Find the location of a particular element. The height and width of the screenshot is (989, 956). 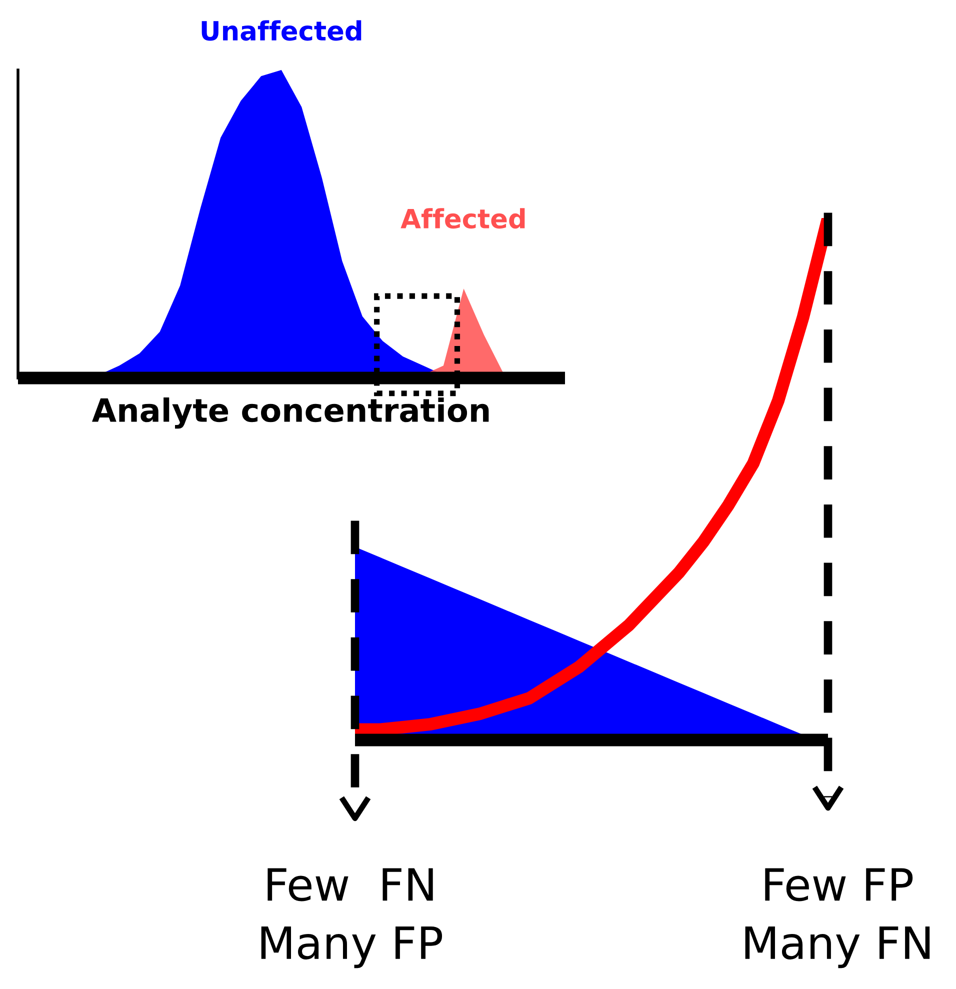

text: Few FP Many FN is located at coordinates (837, 918).